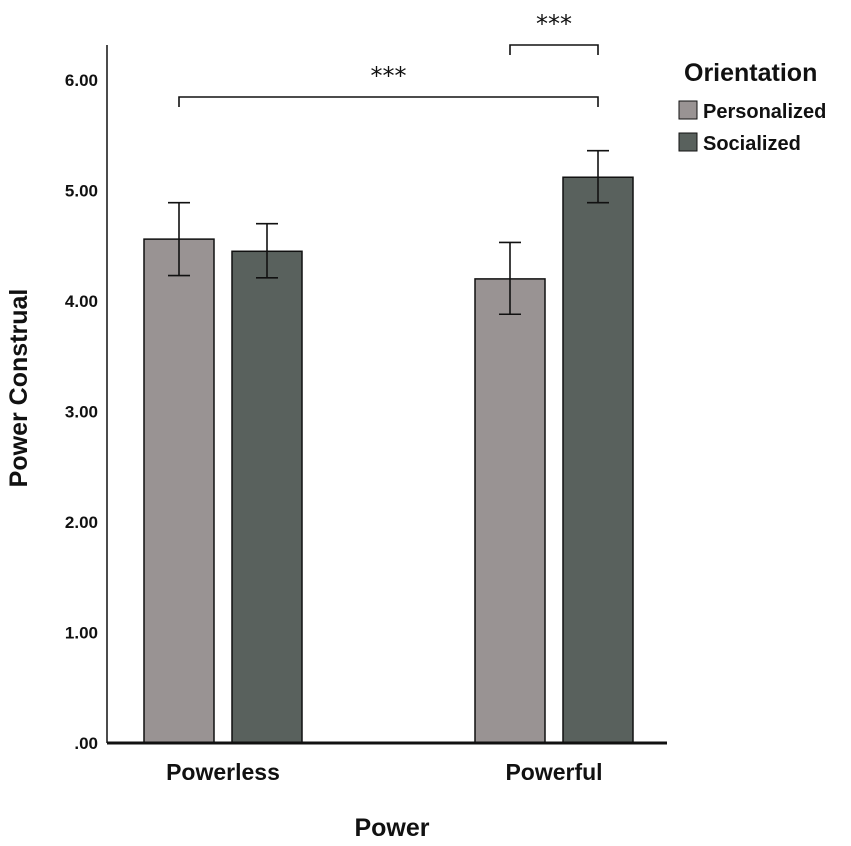 The image size is (851, 846). I want to click on y-tick-label: .00, so click(86, 743).